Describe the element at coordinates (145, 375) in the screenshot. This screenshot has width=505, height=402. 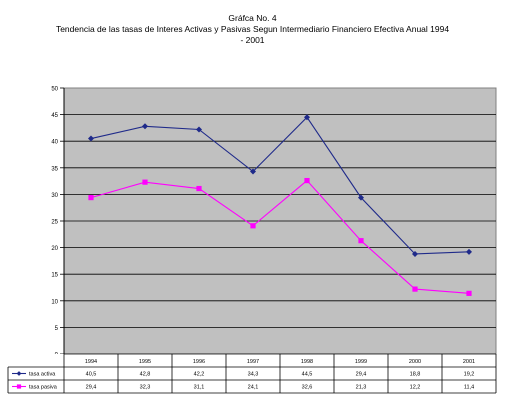
I see `data-table-value: 42,8` at that location.